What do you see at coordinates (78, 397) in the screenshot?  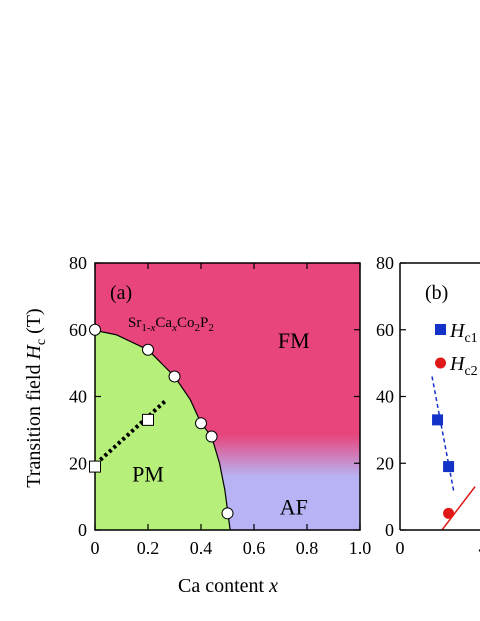 I see `y-tick-label: 40` at bounding box center [78, 397].